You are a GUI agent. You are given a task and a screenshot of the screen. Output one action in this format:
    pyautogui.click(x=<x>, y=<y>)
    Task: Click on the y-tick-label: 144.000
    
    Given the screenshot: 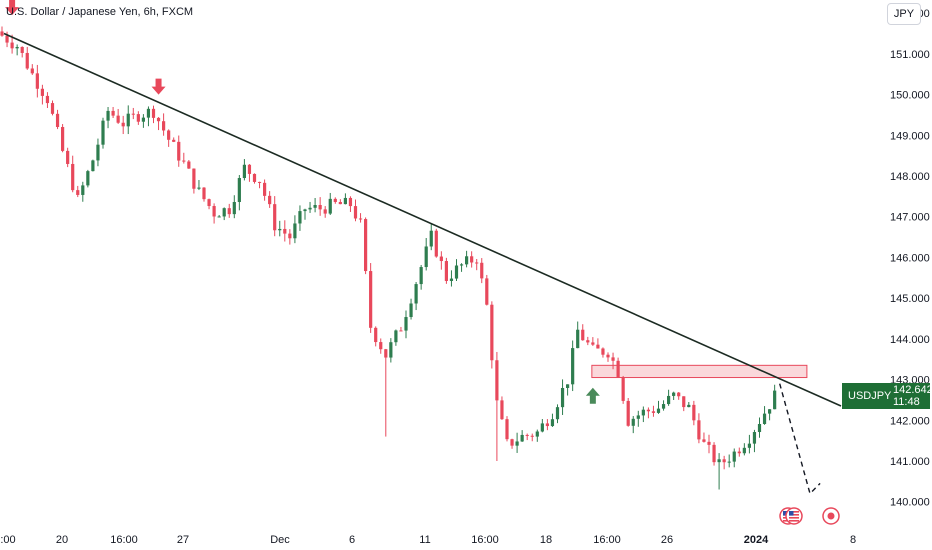 What is the action you would take?
    pyautogui.click(x=910, y=340)
    